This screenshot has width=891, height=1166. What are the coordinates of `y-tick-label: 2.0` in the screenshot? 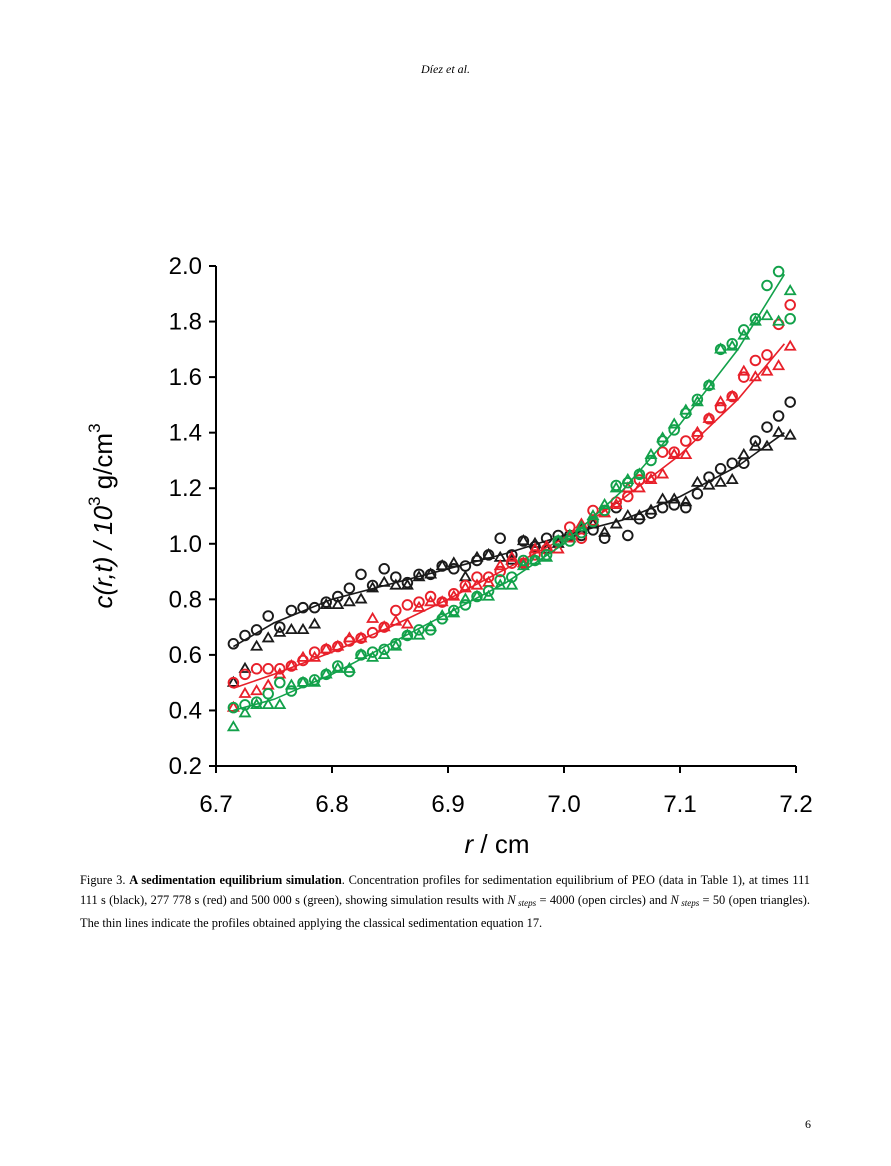 It's located at (185, 266).